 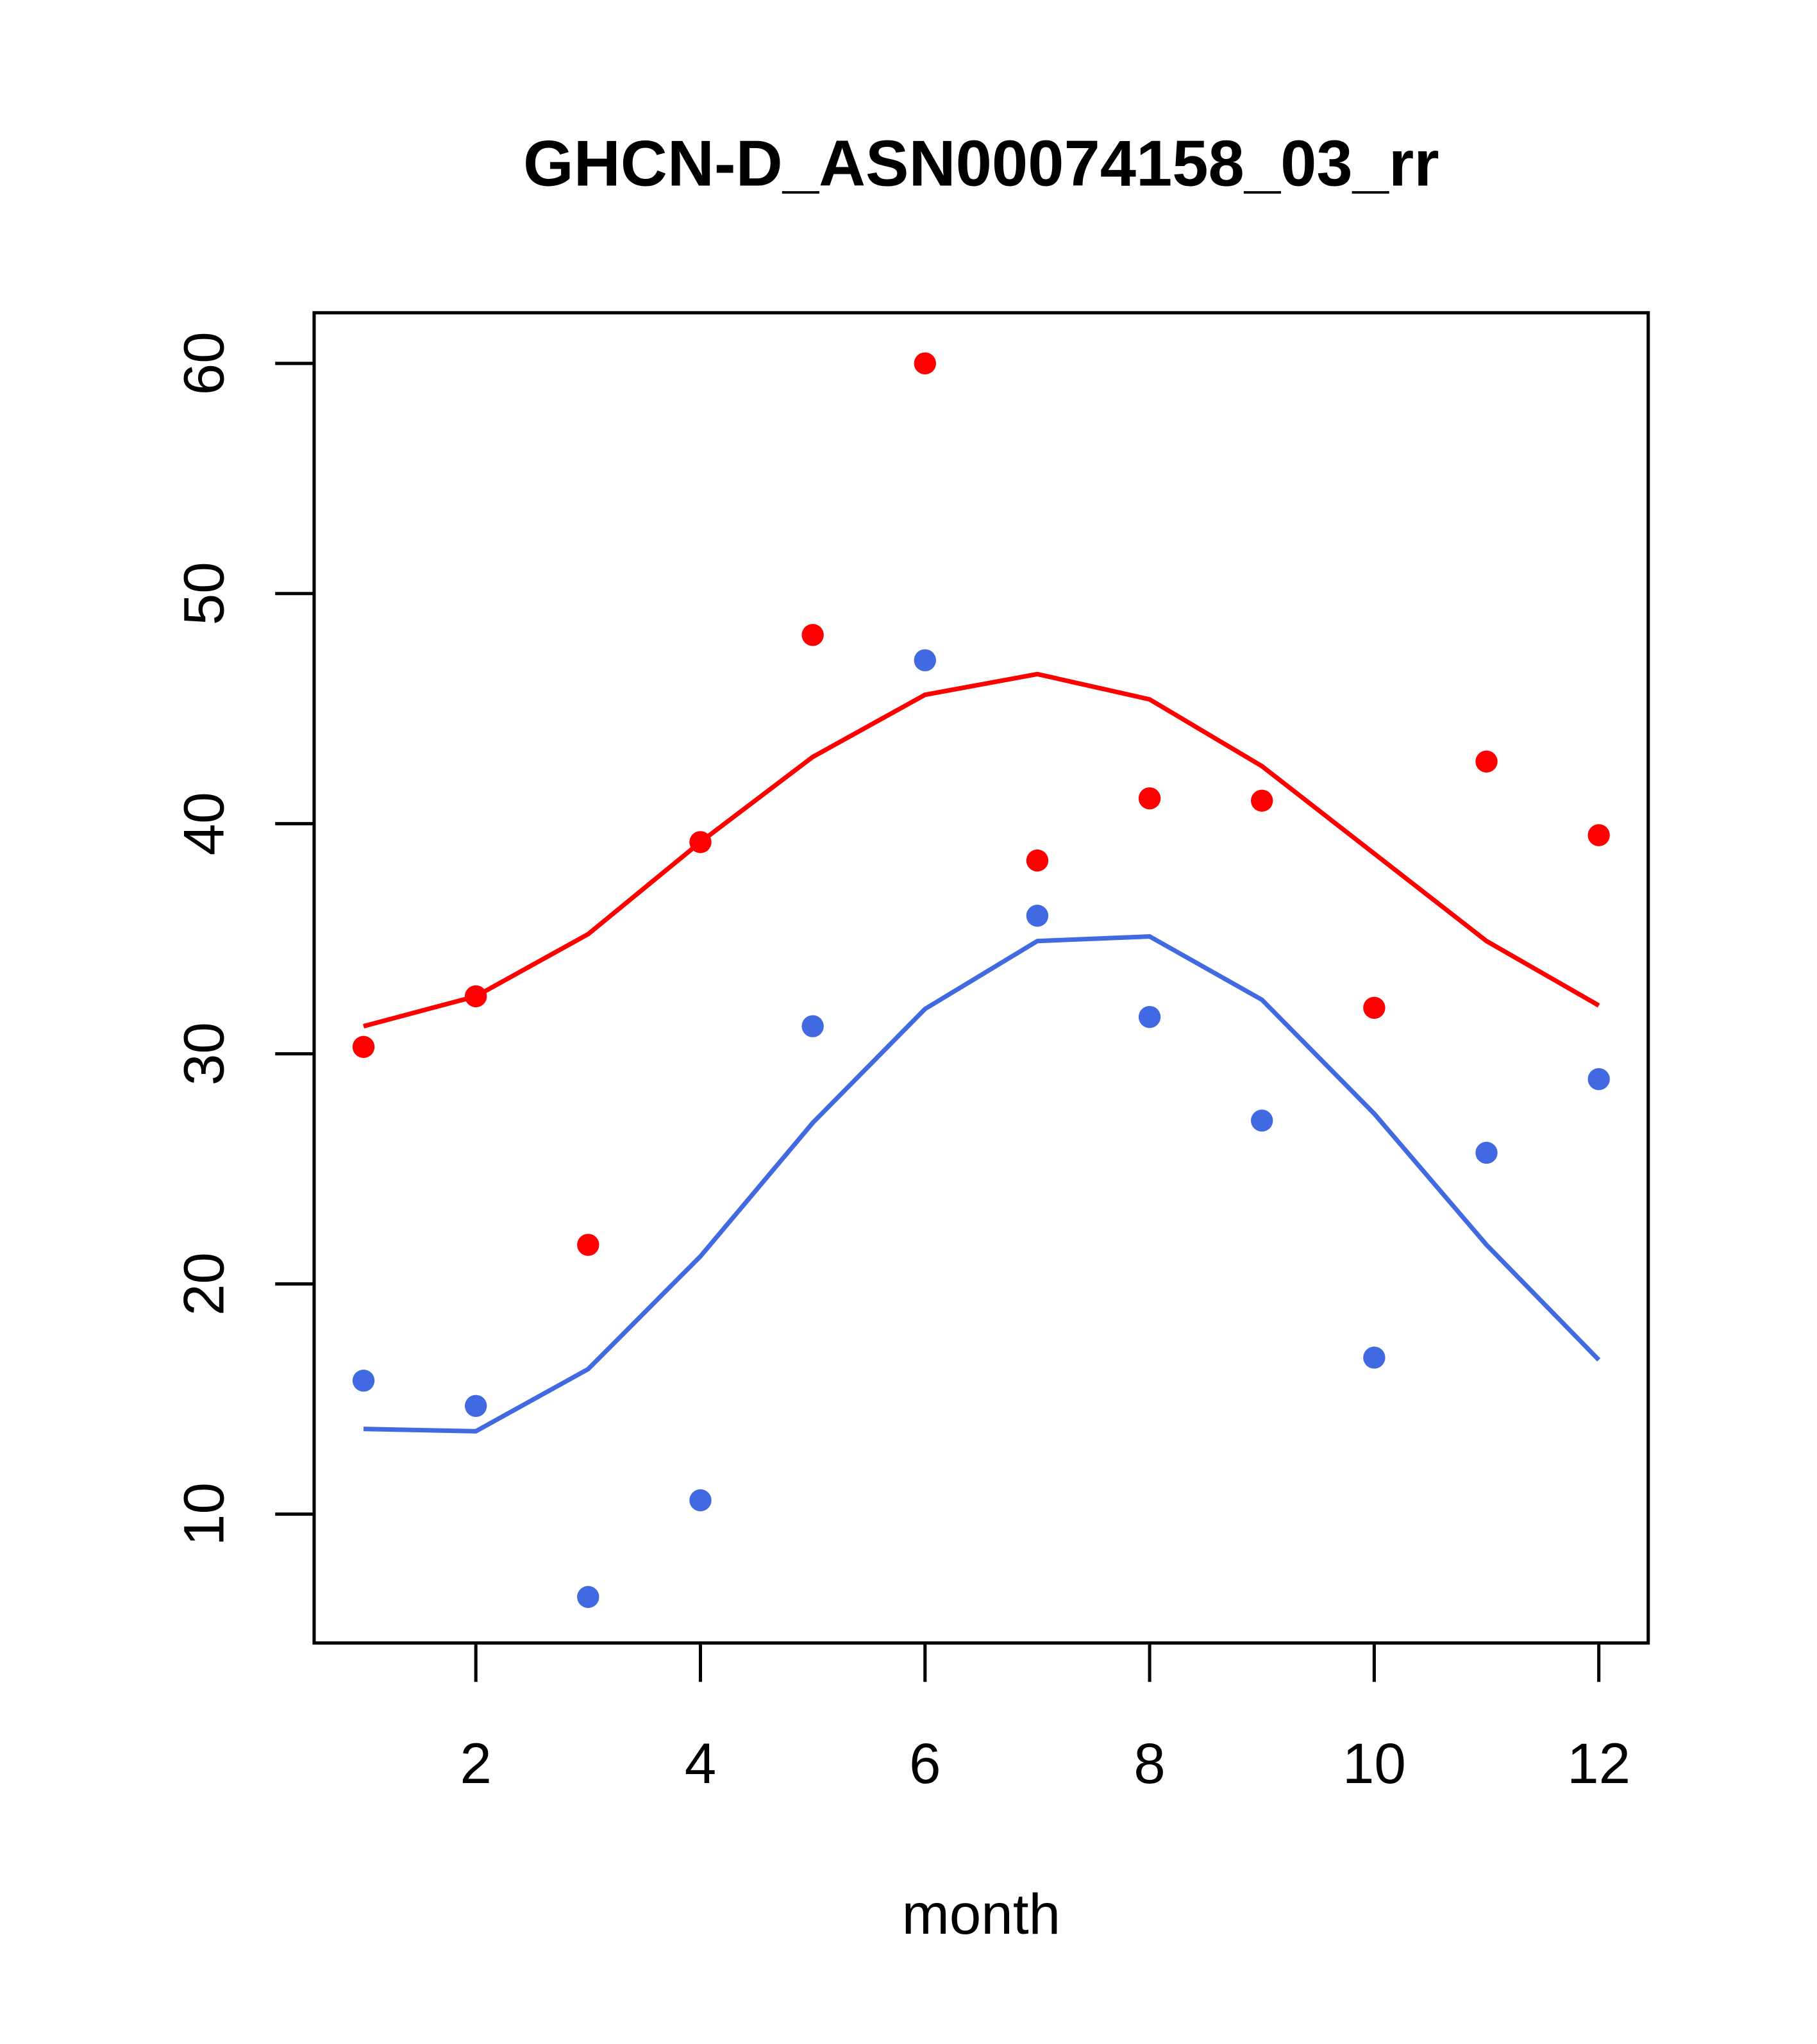 What do you see at coordinates (1374, 1763) in the screenshot?
I see `x-tick-label: 10` at bounding box center [1374, 1763].